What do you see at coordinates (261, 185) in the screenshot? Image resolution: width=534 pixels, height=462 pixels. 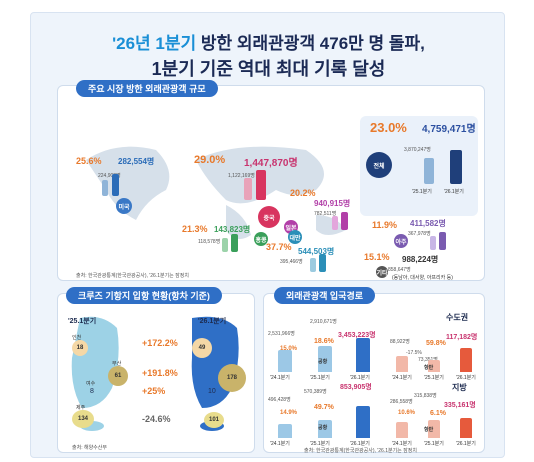 I see `china-person-cur` at bounding box center [261, 185].